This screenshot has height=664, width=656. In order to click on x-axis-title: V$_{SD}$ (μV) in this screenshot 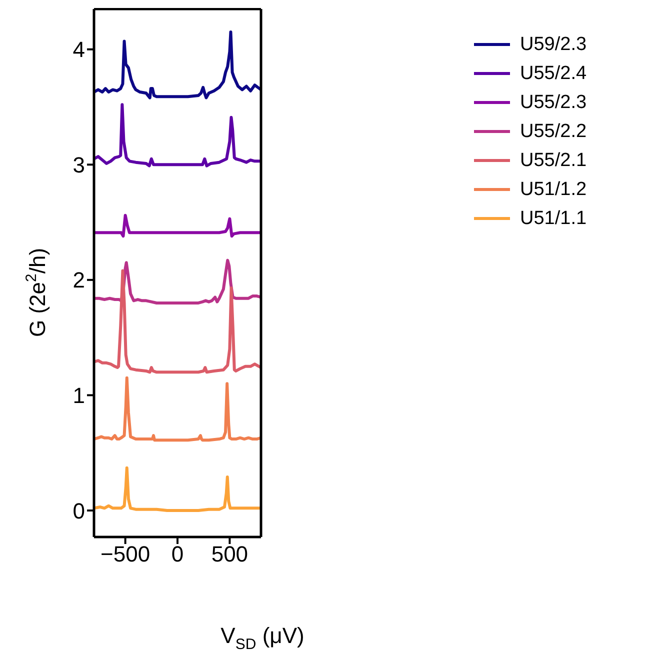, I will do `click(262, 638)`.